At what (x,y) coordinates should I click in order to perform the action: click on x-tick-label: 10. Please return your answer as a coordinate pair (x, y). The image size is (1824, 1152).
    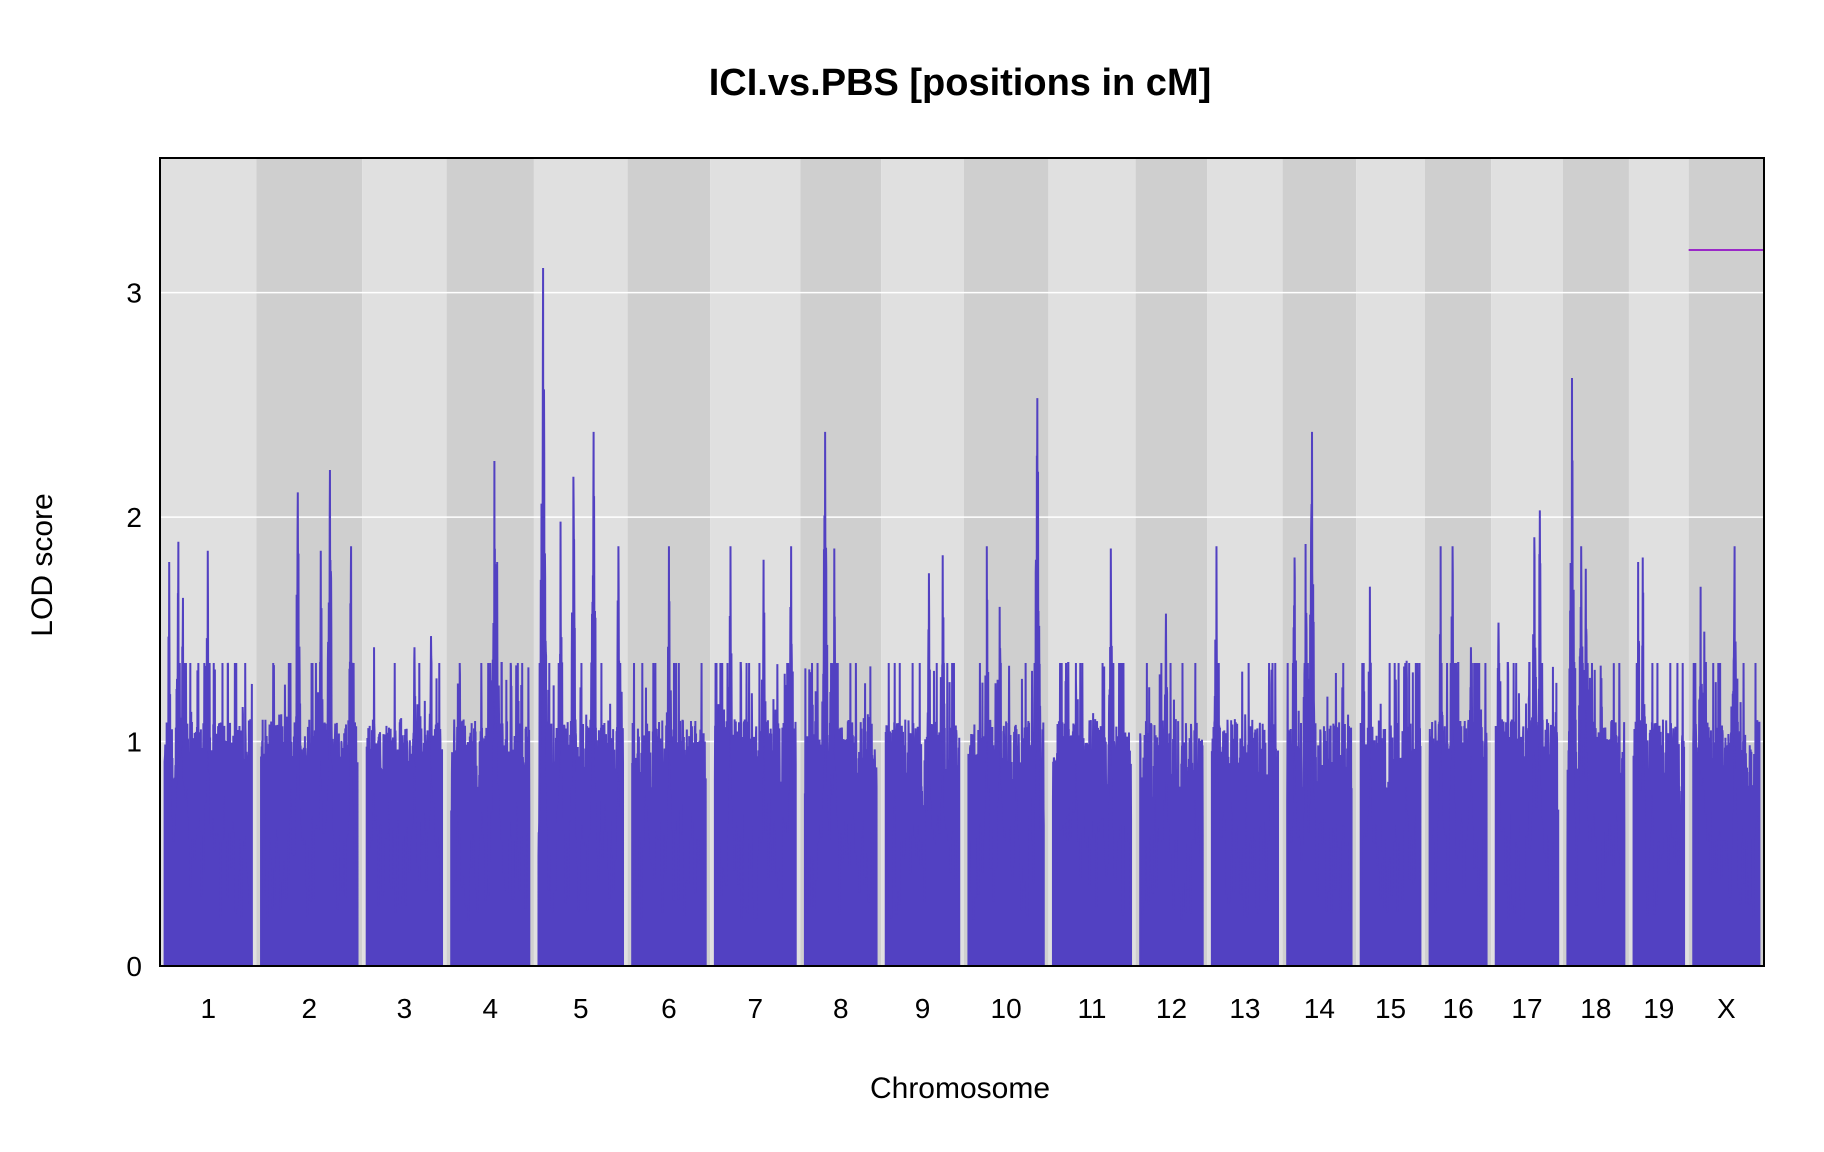
    Looking at the image, I should click on (1006, 1008).